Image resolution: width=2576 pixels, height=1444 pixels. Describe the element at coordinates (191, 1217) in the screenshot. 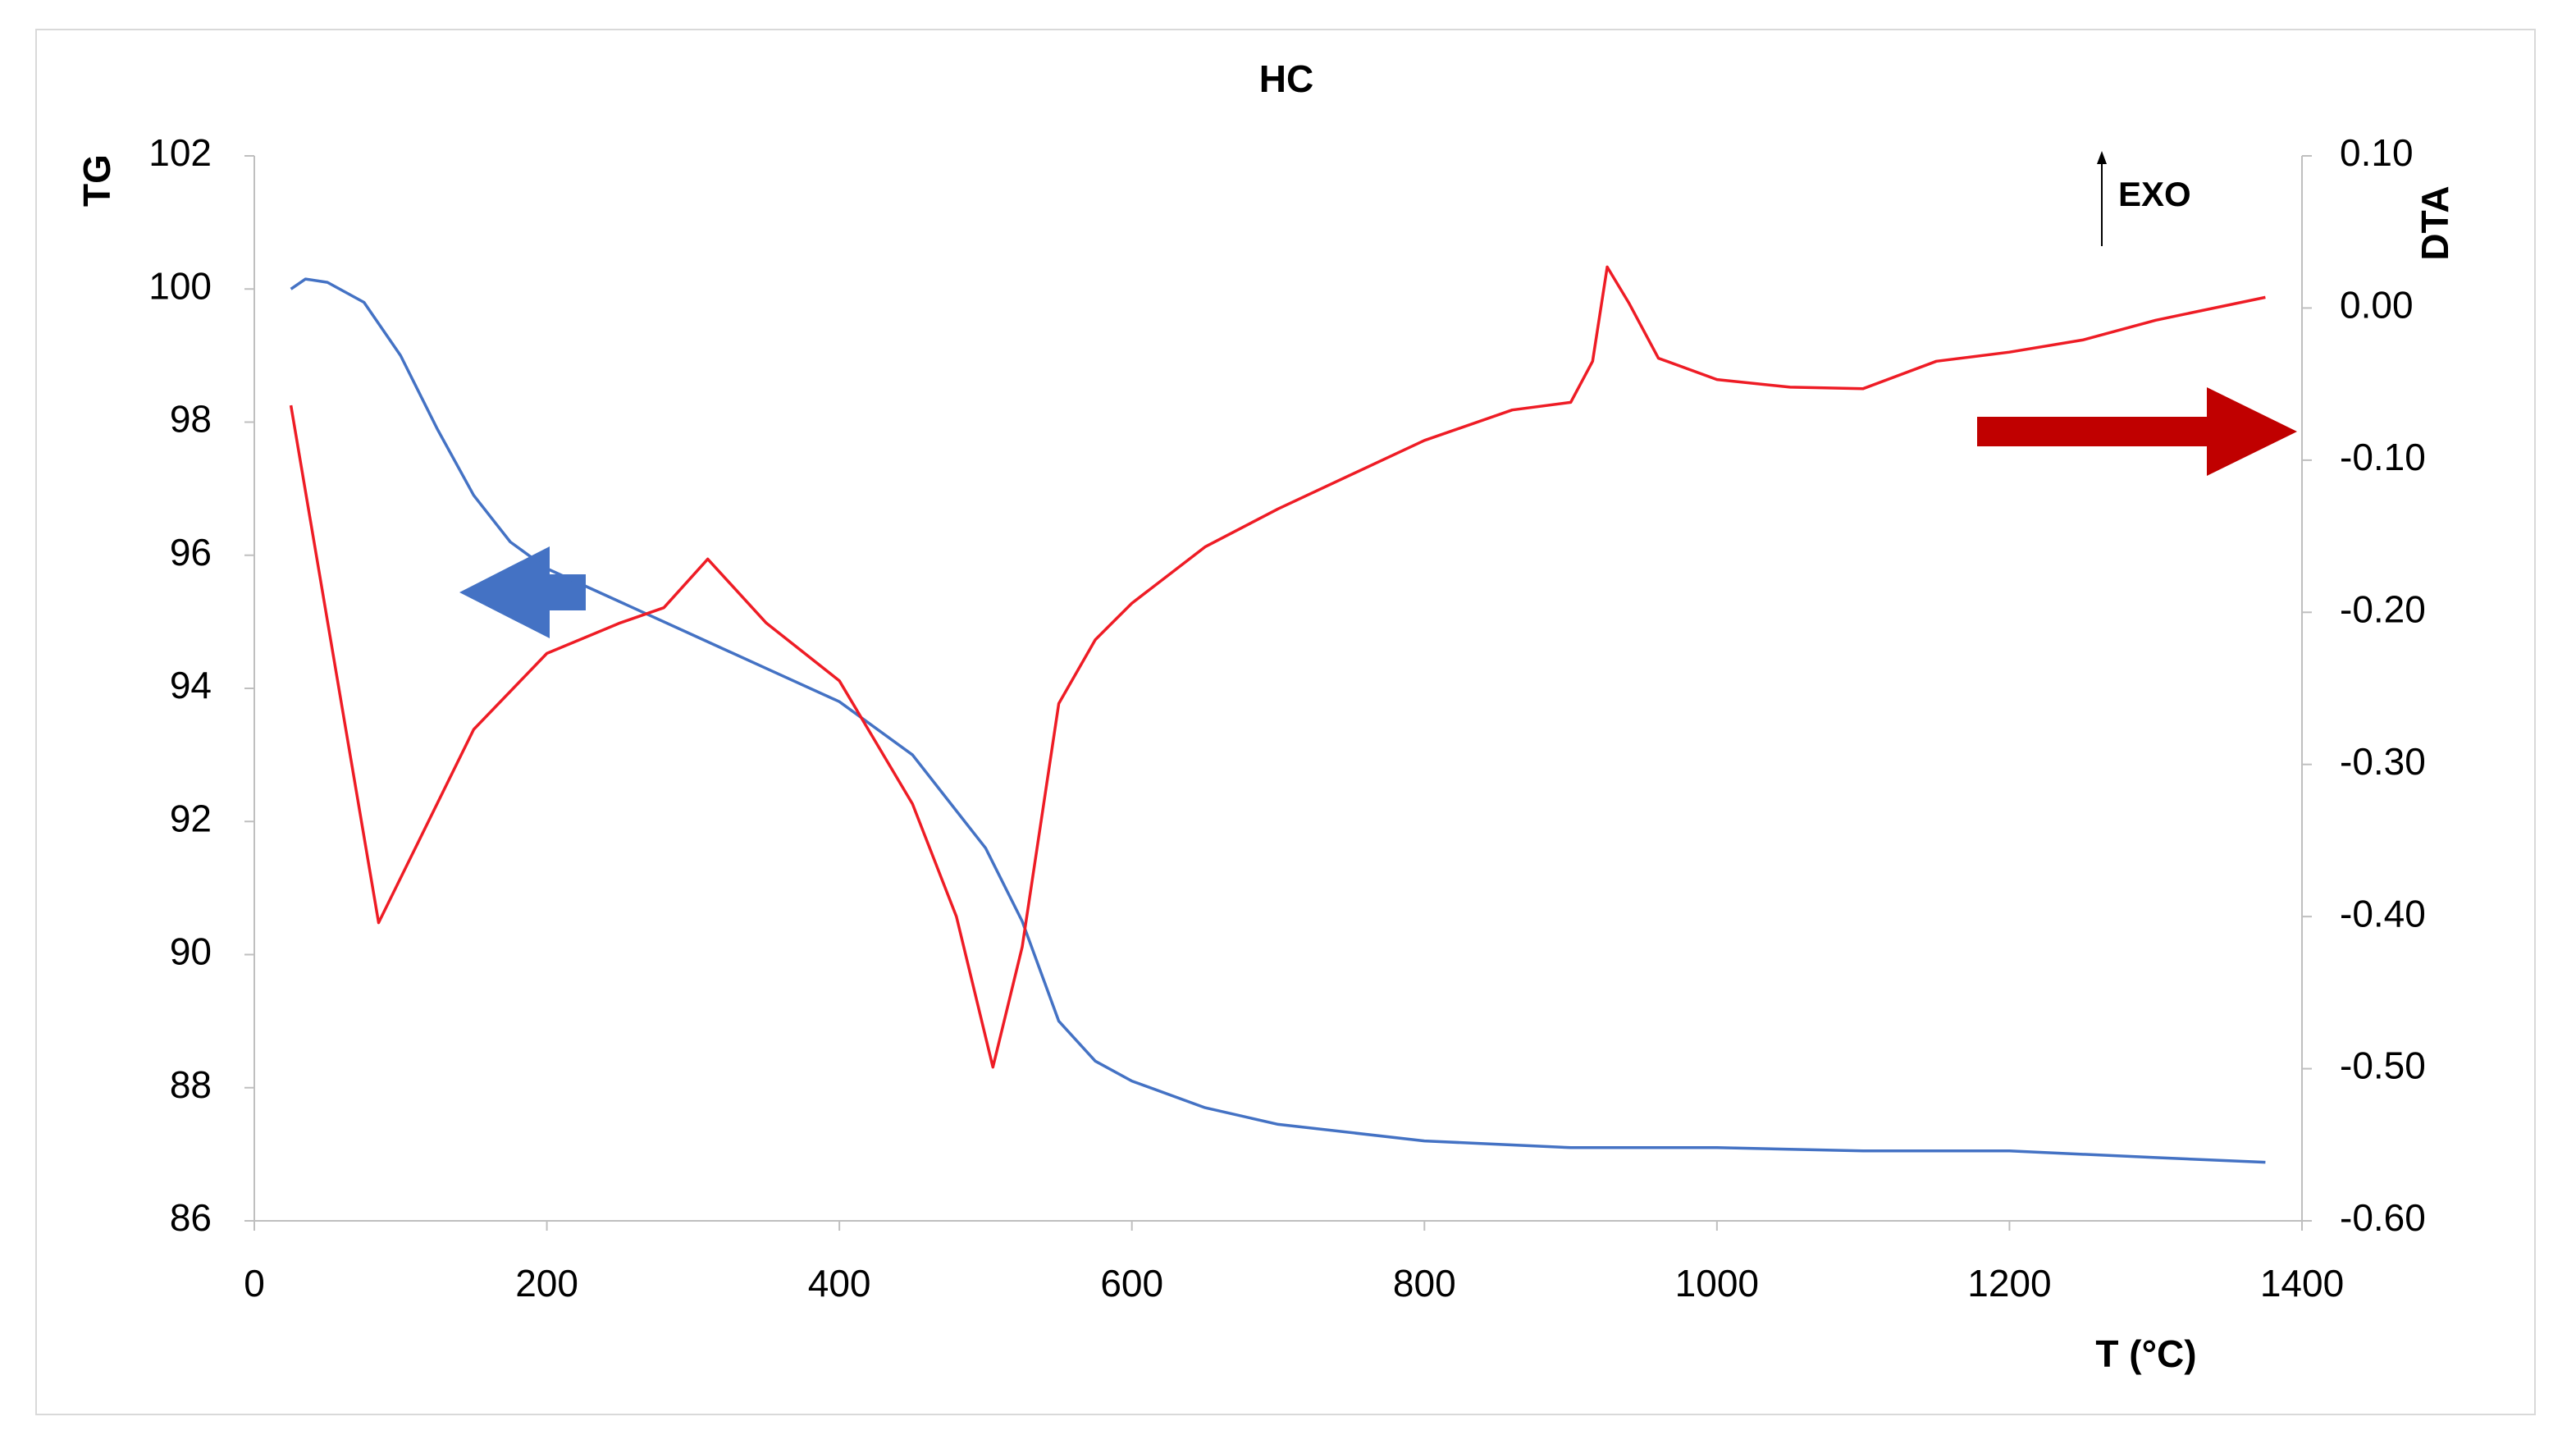

I see `y-tick-label: 86` at that location.